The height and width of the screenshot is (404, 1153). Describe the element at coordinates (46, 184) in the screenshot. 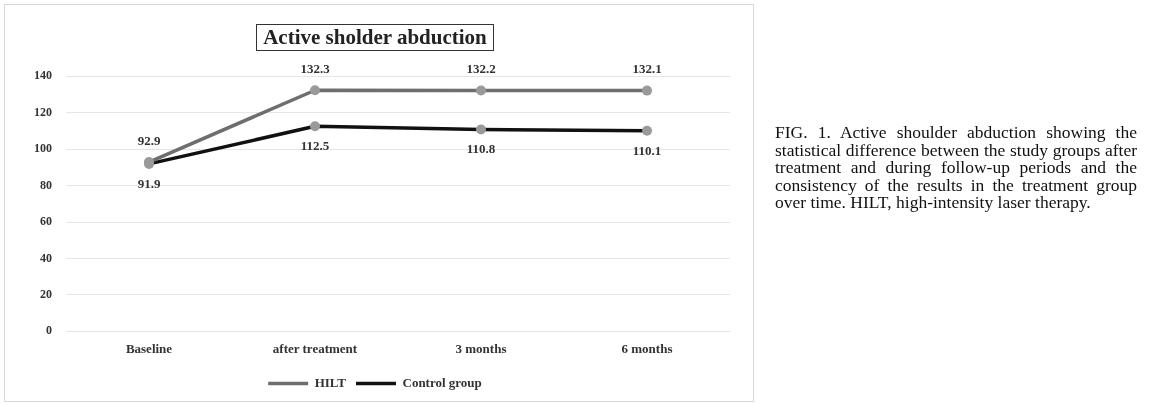

I see `y-tick-label: 80` at that location.